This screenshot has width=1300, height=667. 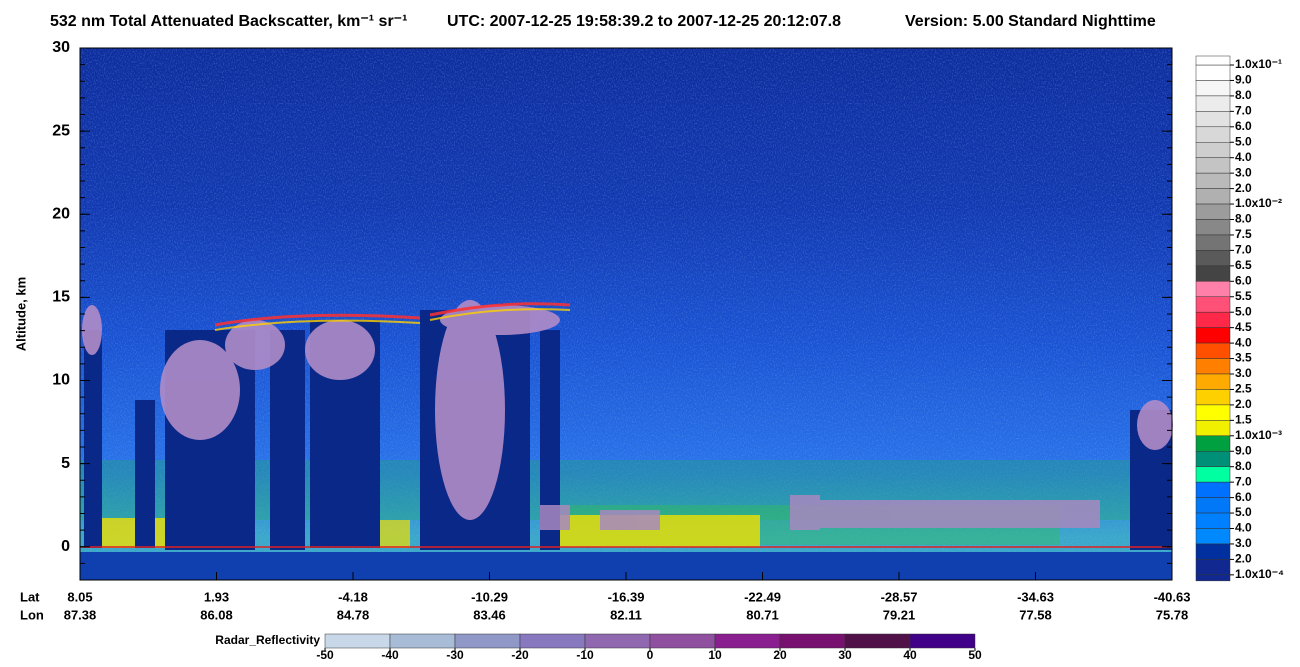 What do you see at coordinates (1243, 358) in the screenshot?
I see `colorbar-label: 3.5` at bounding box center [1243, 358].